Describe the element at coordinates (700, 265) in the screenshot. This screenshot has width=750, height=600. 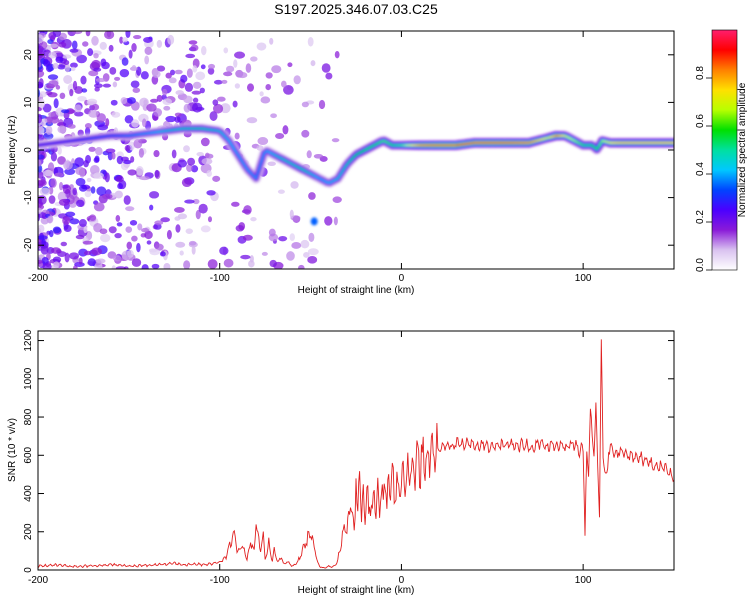
I see `colorbar-tick-label: 0.0` at that location.